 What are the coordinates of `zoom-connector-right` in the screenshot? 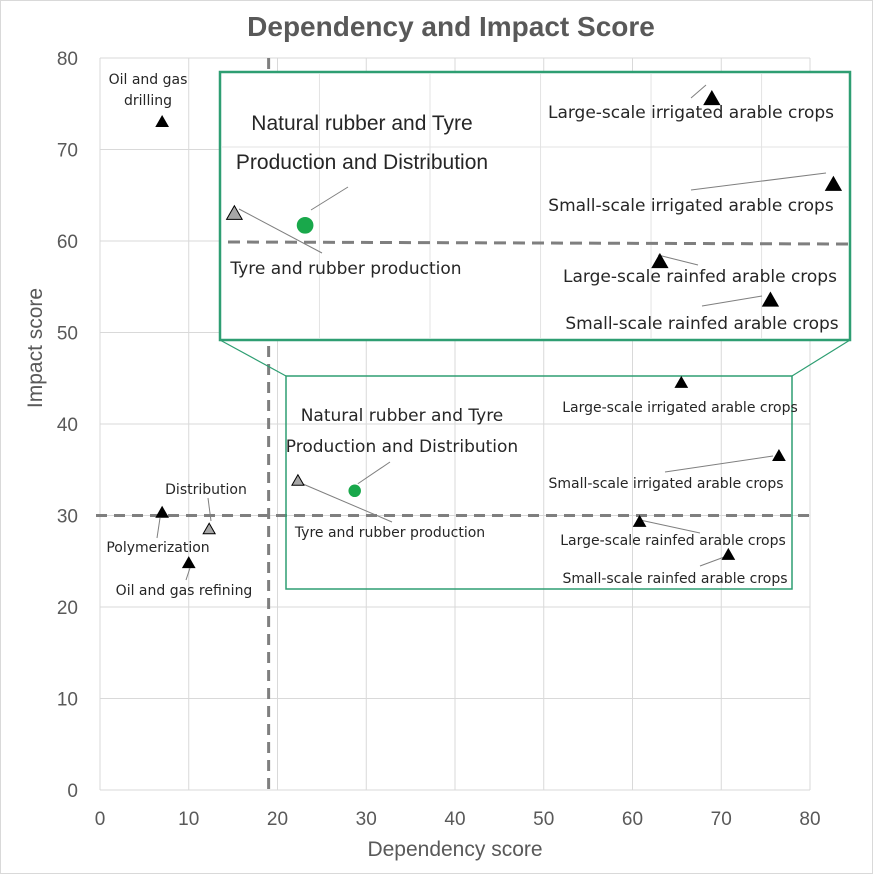 It's located at (821, 358).